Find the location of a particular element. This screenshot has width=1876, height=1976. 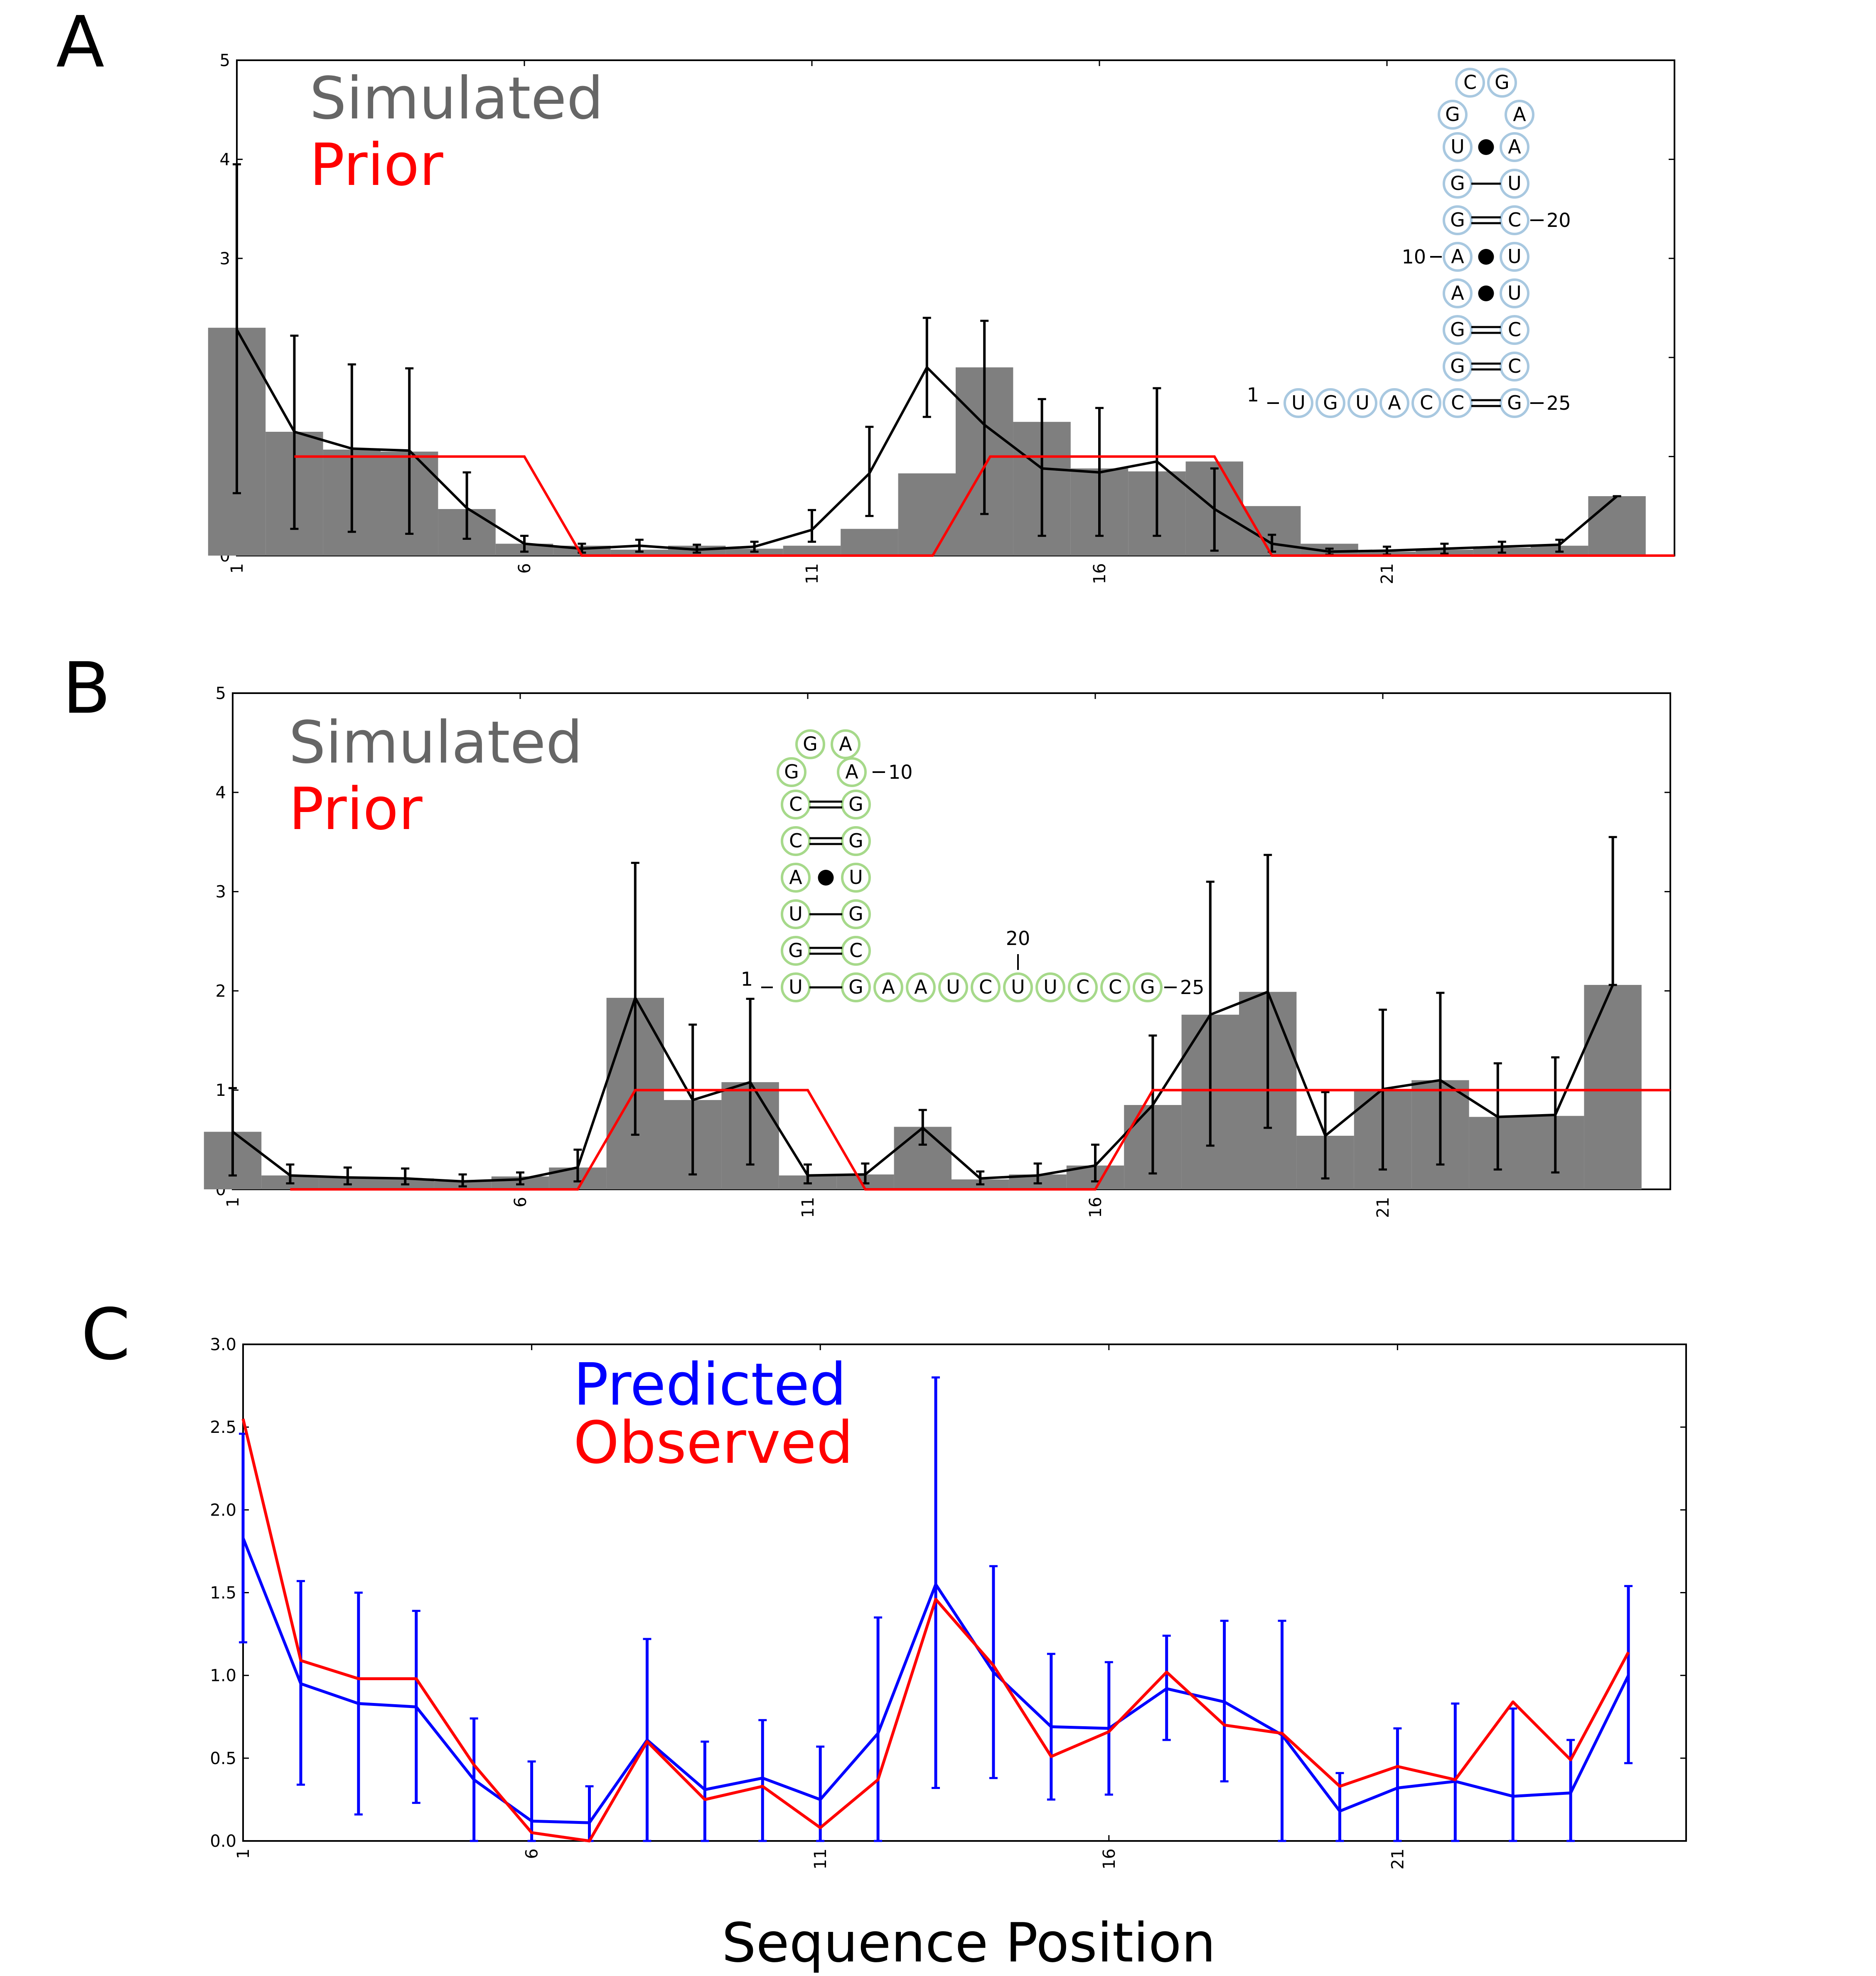

series-prior is located at coordinates (984, 506).